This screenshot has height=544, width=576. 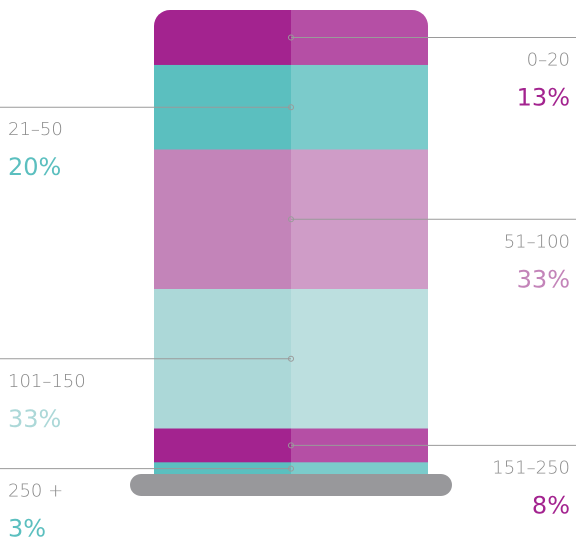 I want to click on value-label: 20%, so click(x=34, y=167).